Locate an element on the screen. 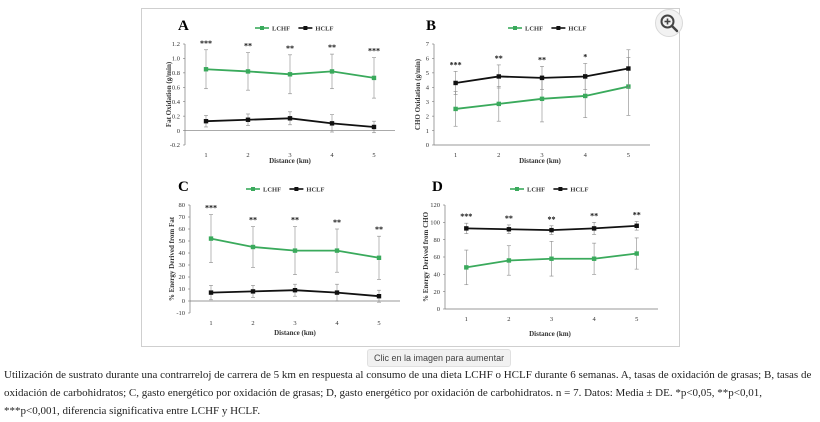 The width and height of the screenshot is (820, 422). y-tick-label: 120 is located at coordinates (435, 205).